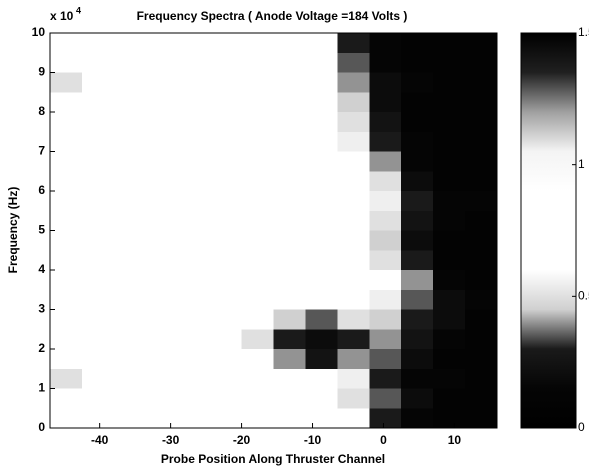 This screenshot has width=589, height=468. I want to click on y-tick-label: 2, so click(41, 348).